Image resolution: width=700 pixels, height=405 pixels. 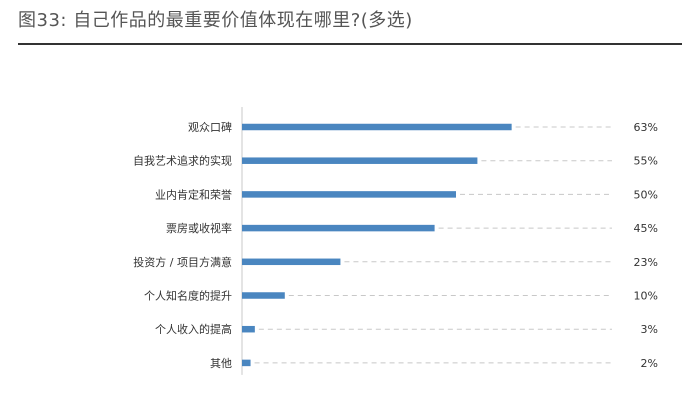 I want to click on category-label: 投资方 / 项目方满意, so click(x=182, y=262).